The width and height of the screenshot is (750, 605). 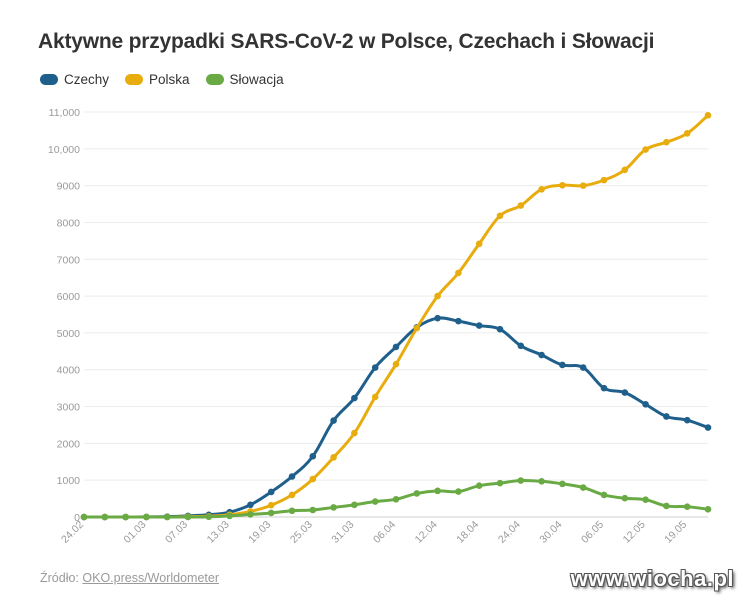 What do you see at coordinates (652, 578) in the screenshot?
I see `watermark: www.wiocha.pl` at bounding box center [652, 578].